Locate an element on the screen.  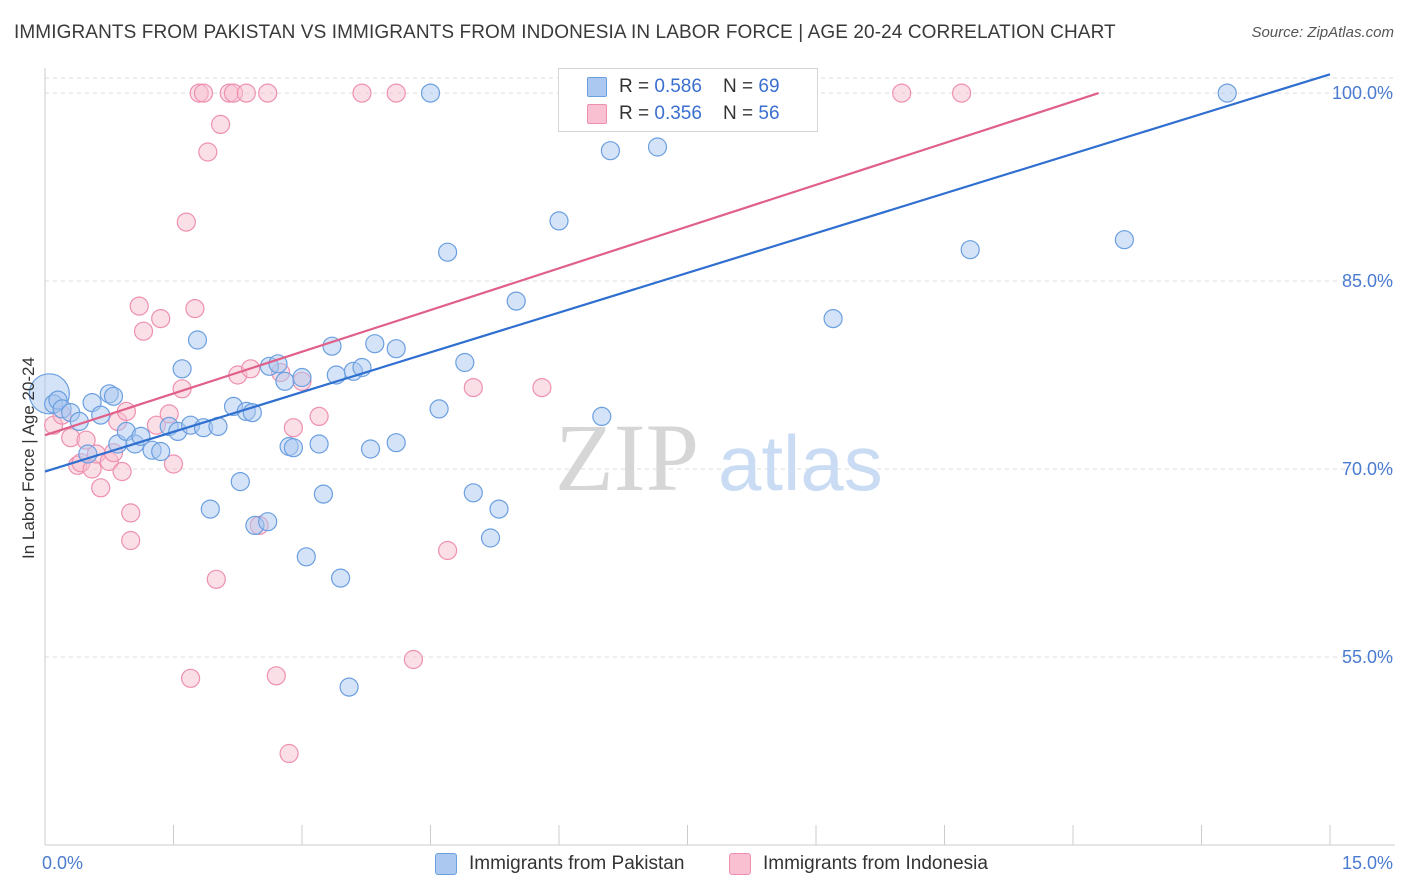
watermark: ZIP atlas is located at coordinates (719, 457).